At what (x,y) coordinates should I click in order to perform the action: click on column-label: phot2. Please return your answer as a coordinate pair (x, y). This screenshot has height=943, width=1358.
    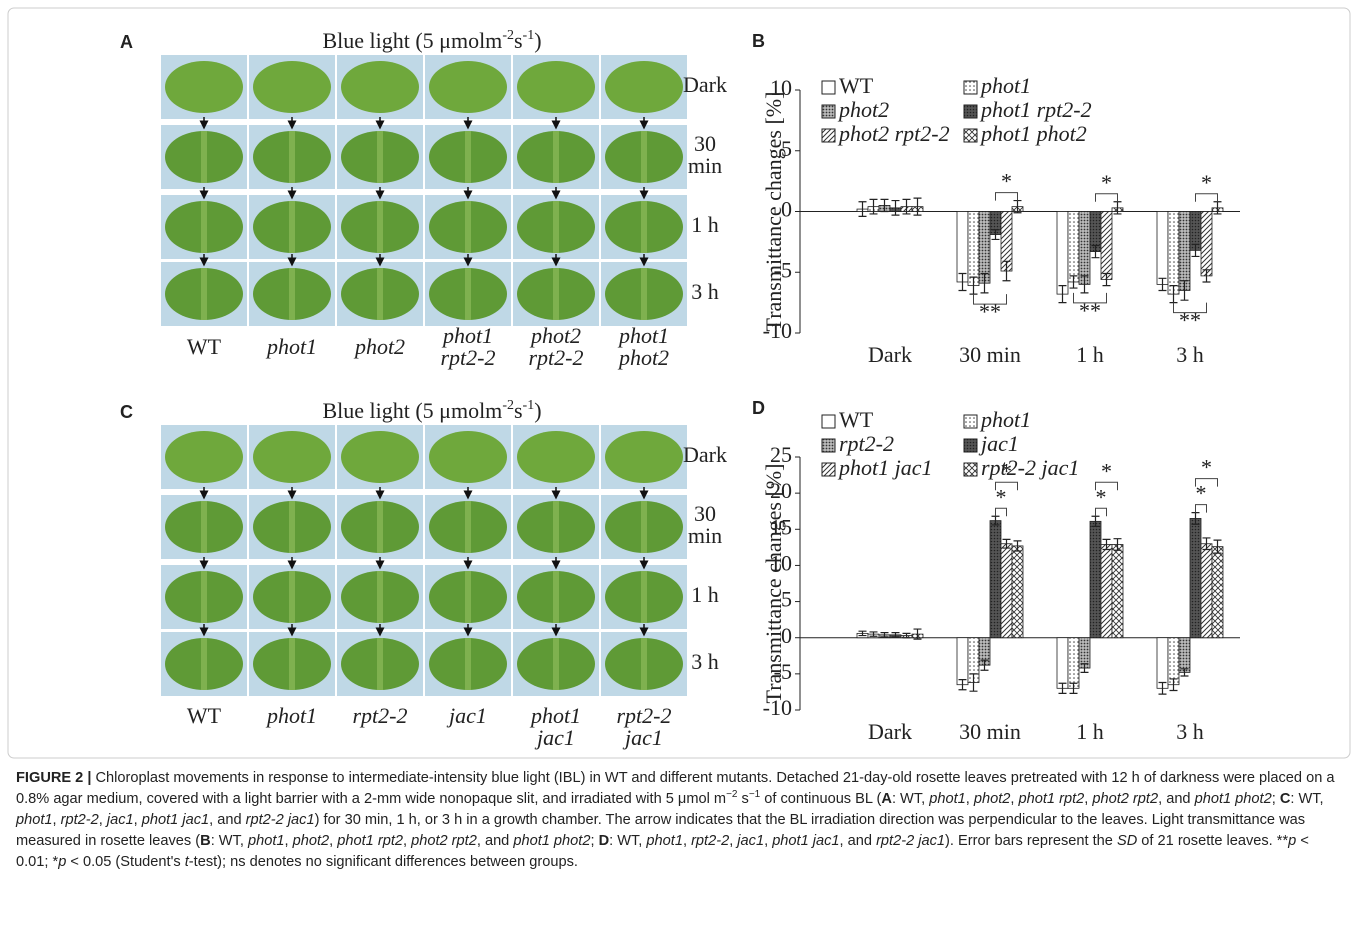
    Looking at the image, I should click on (379, 346).